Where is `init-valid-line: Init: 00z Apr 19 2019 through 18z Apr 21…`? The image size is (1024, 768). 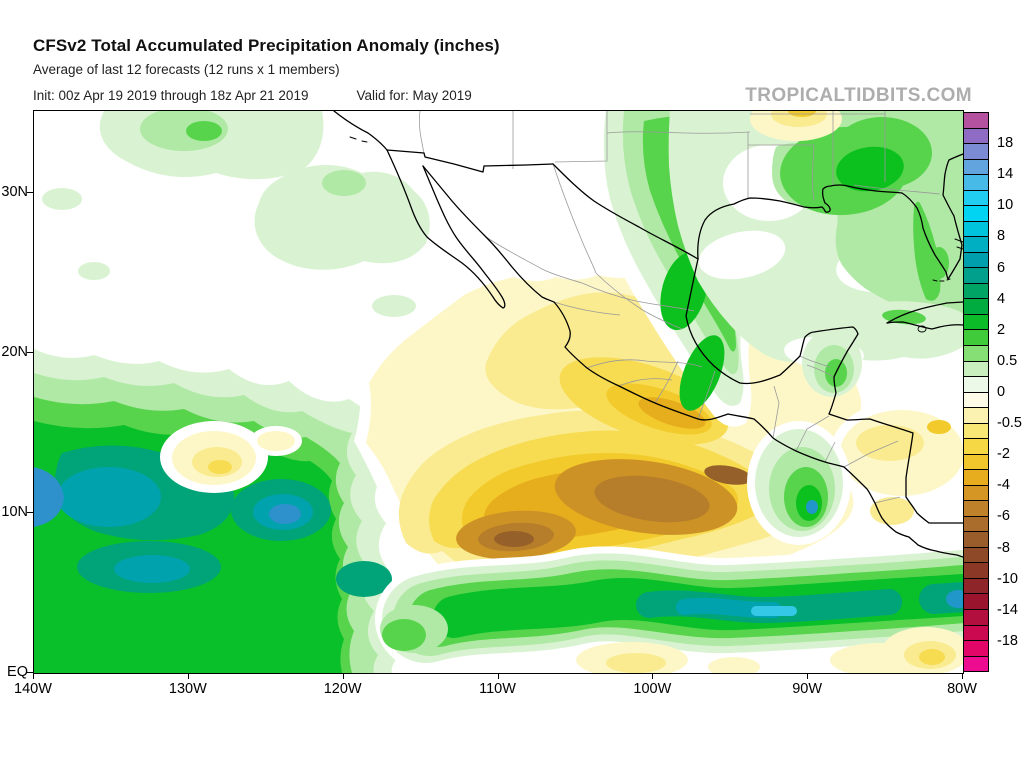
init-valid-line: Init: 00z Apr 19 2019 through 18z Apr 21… is located at coordinates (252, 95).